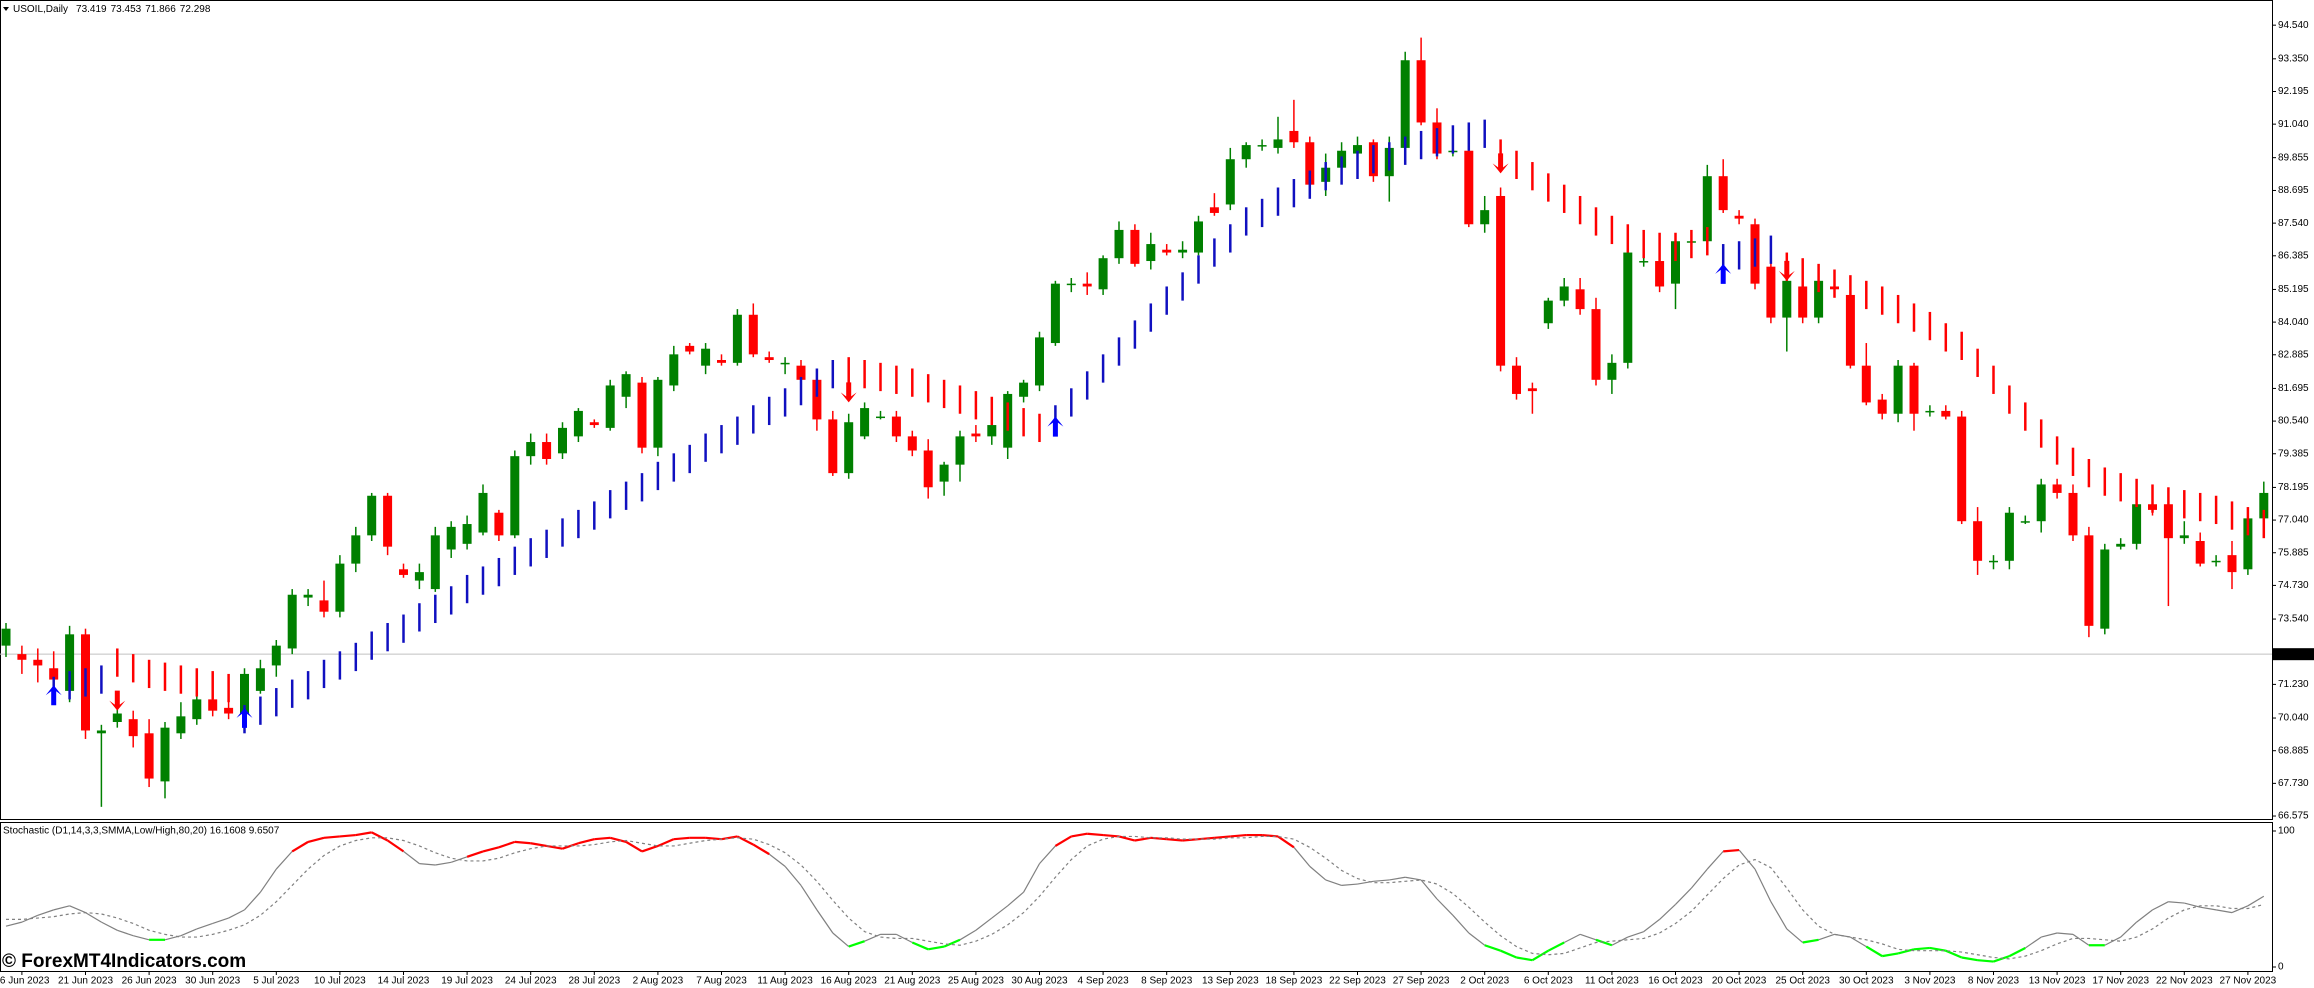 The width and height of the screenshot is (2314, 988). Describe the element at coordinates (117, 700) in the screenshot. I see `sell-arrow` at that location.